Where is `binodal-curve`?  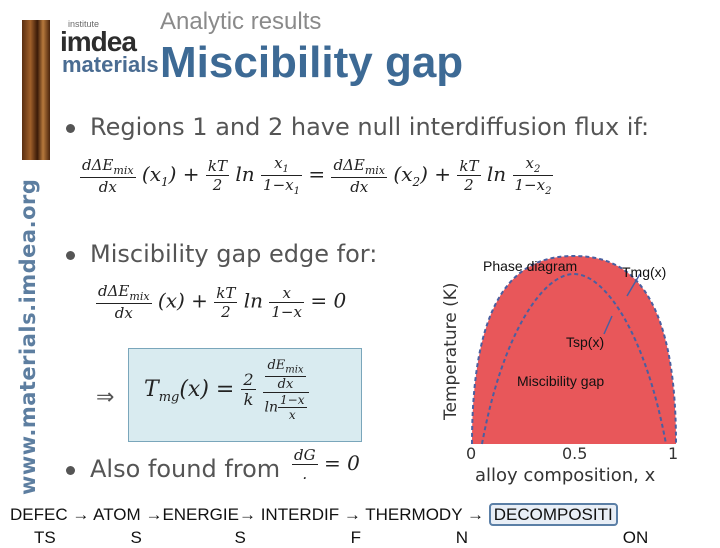 binodal-curve is located at coordinates (574, 349).